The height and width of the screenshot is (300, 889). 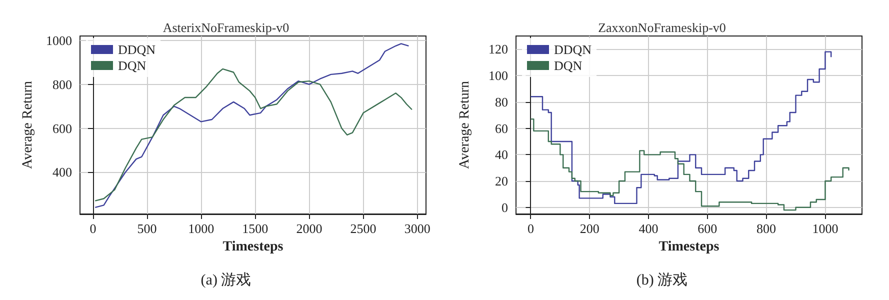 I want to click on x-tick-label: 3000, so click(x=417, y=228).